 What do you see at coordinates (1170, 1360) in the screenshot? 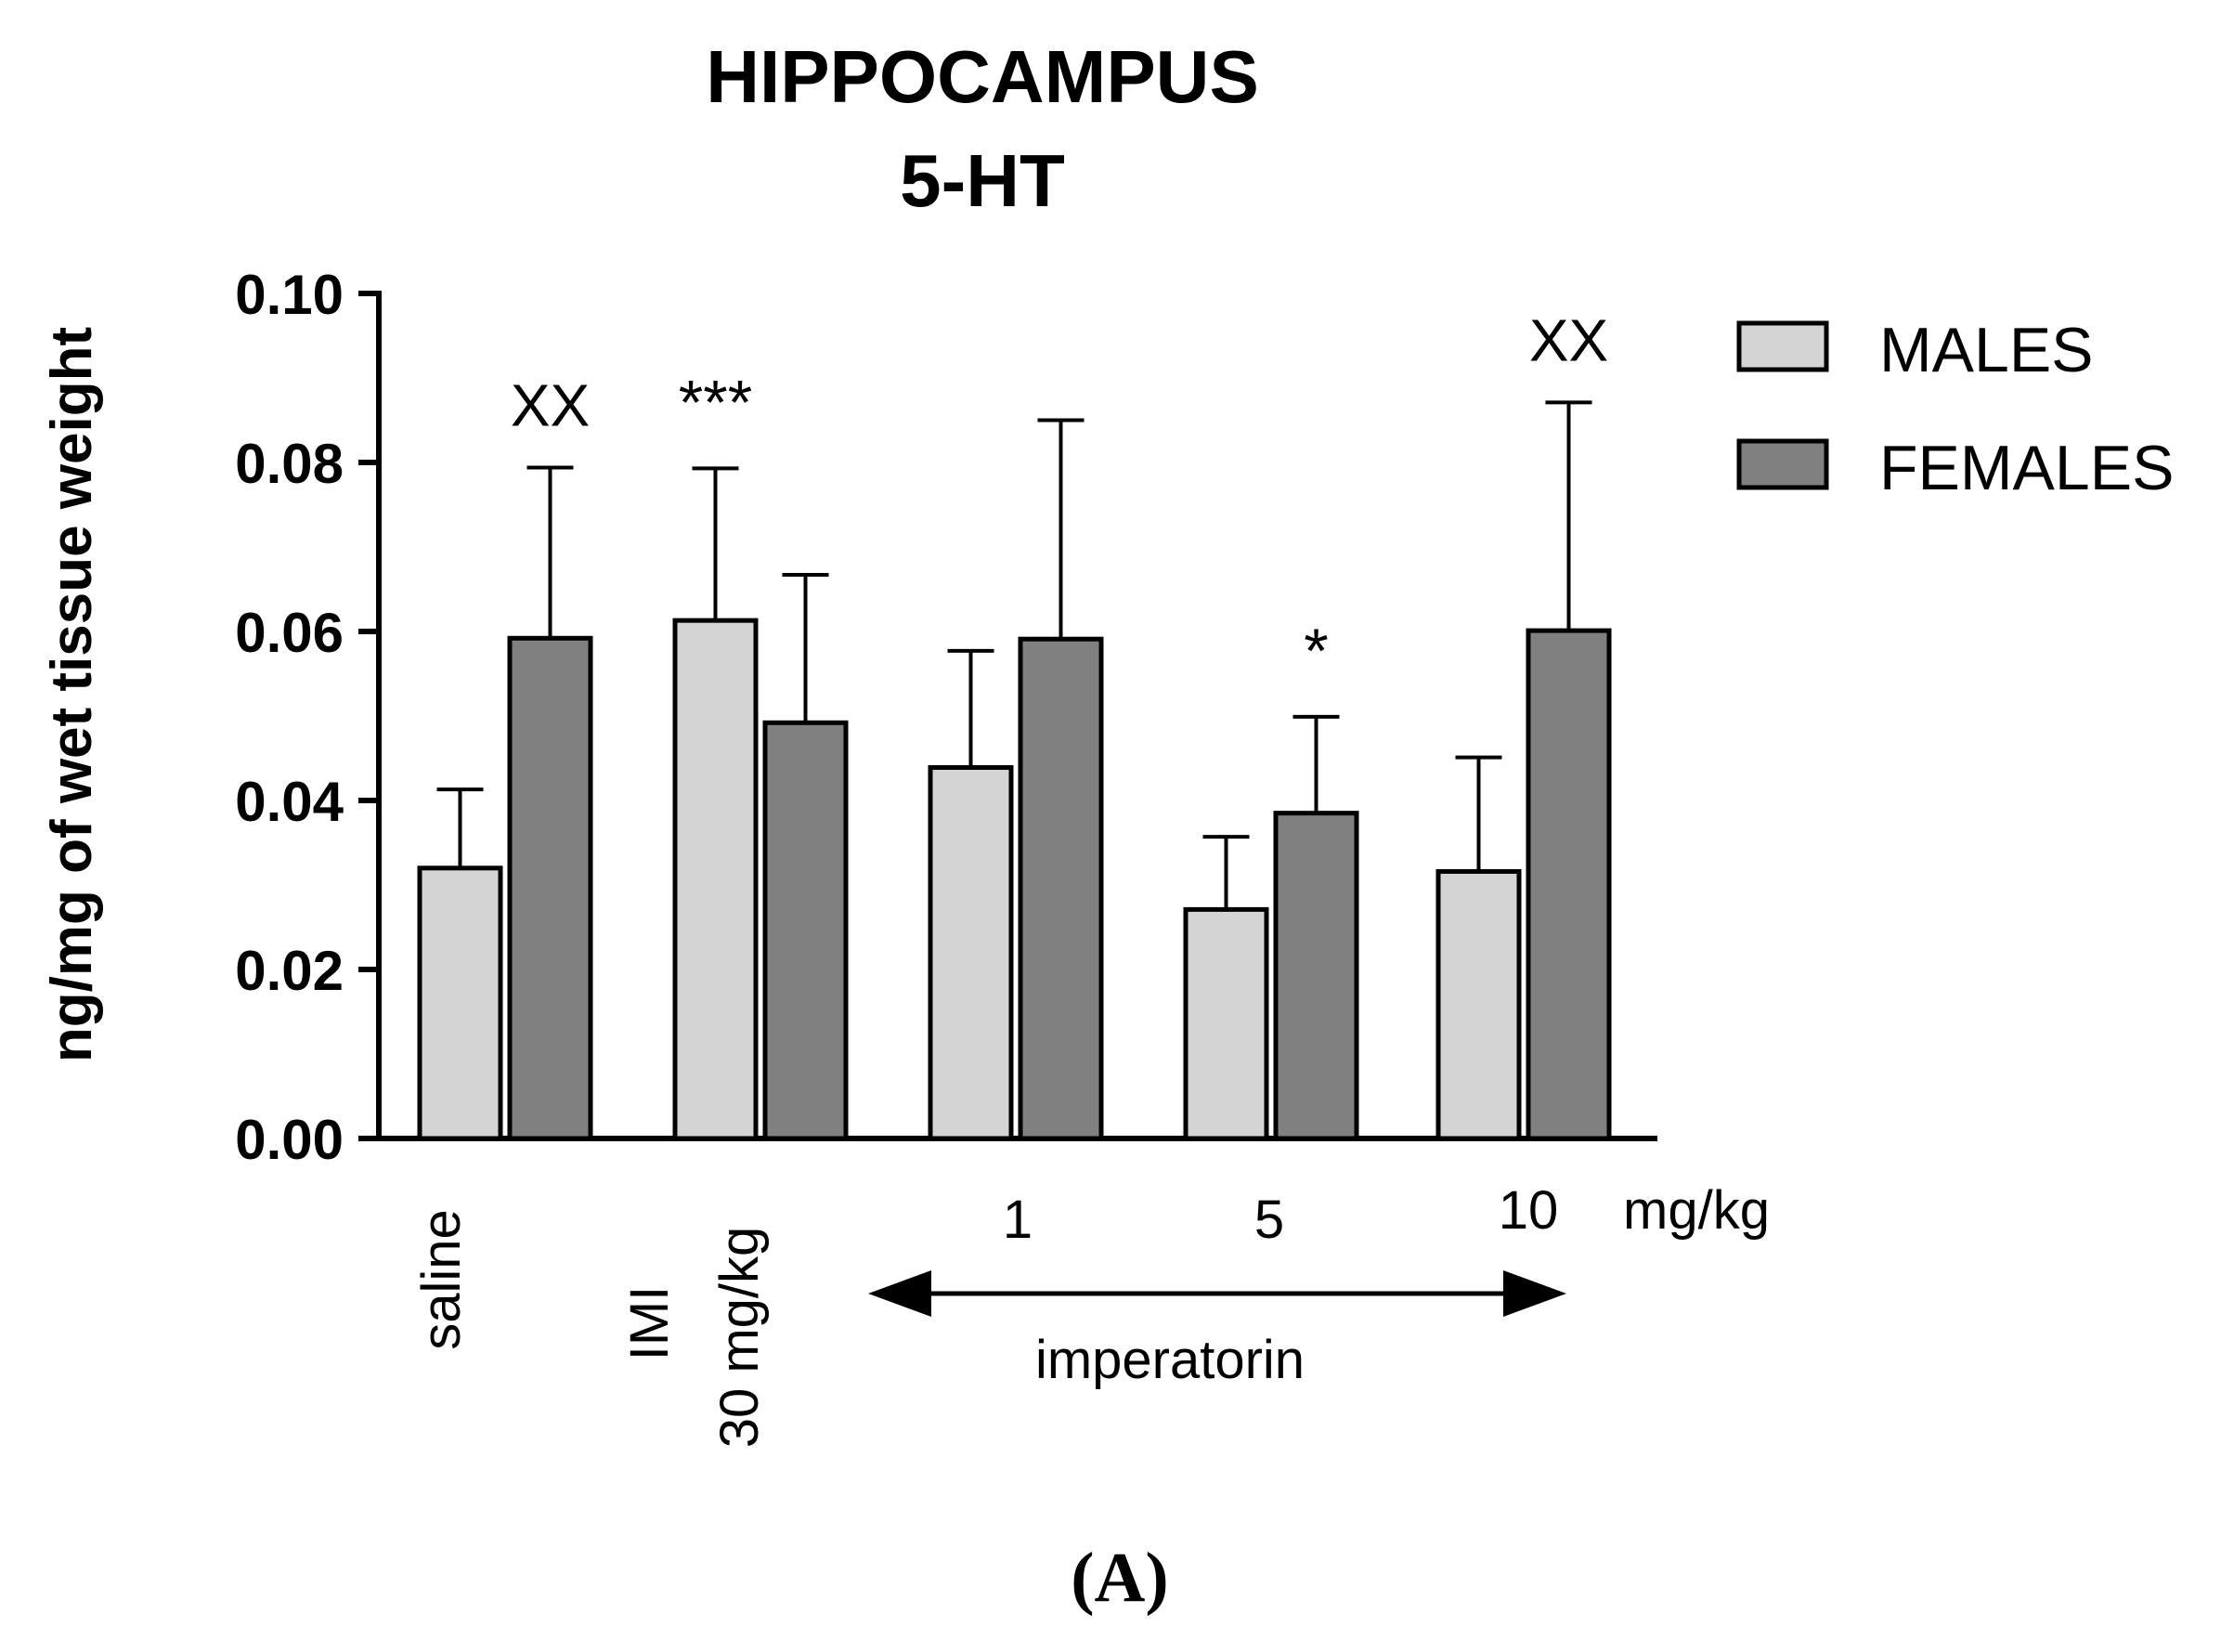
I see `imperatorin-label: imperatorin` at bounding box center [1170, 1360].